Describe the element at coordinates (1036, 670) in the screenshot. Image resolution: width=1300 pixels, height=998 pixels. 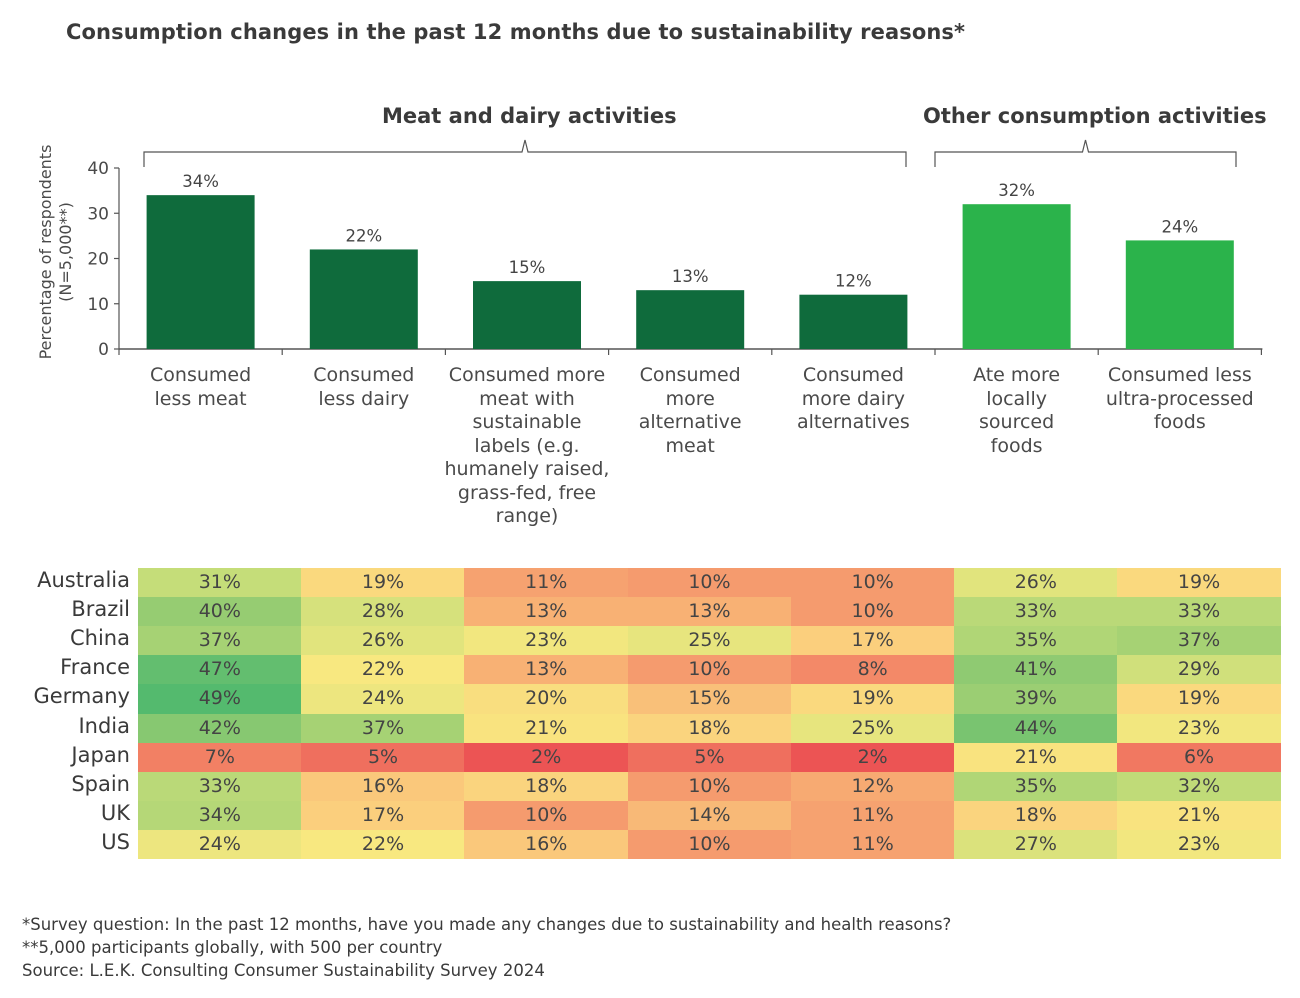
I see `heatmap-cell: 41%` at that location.